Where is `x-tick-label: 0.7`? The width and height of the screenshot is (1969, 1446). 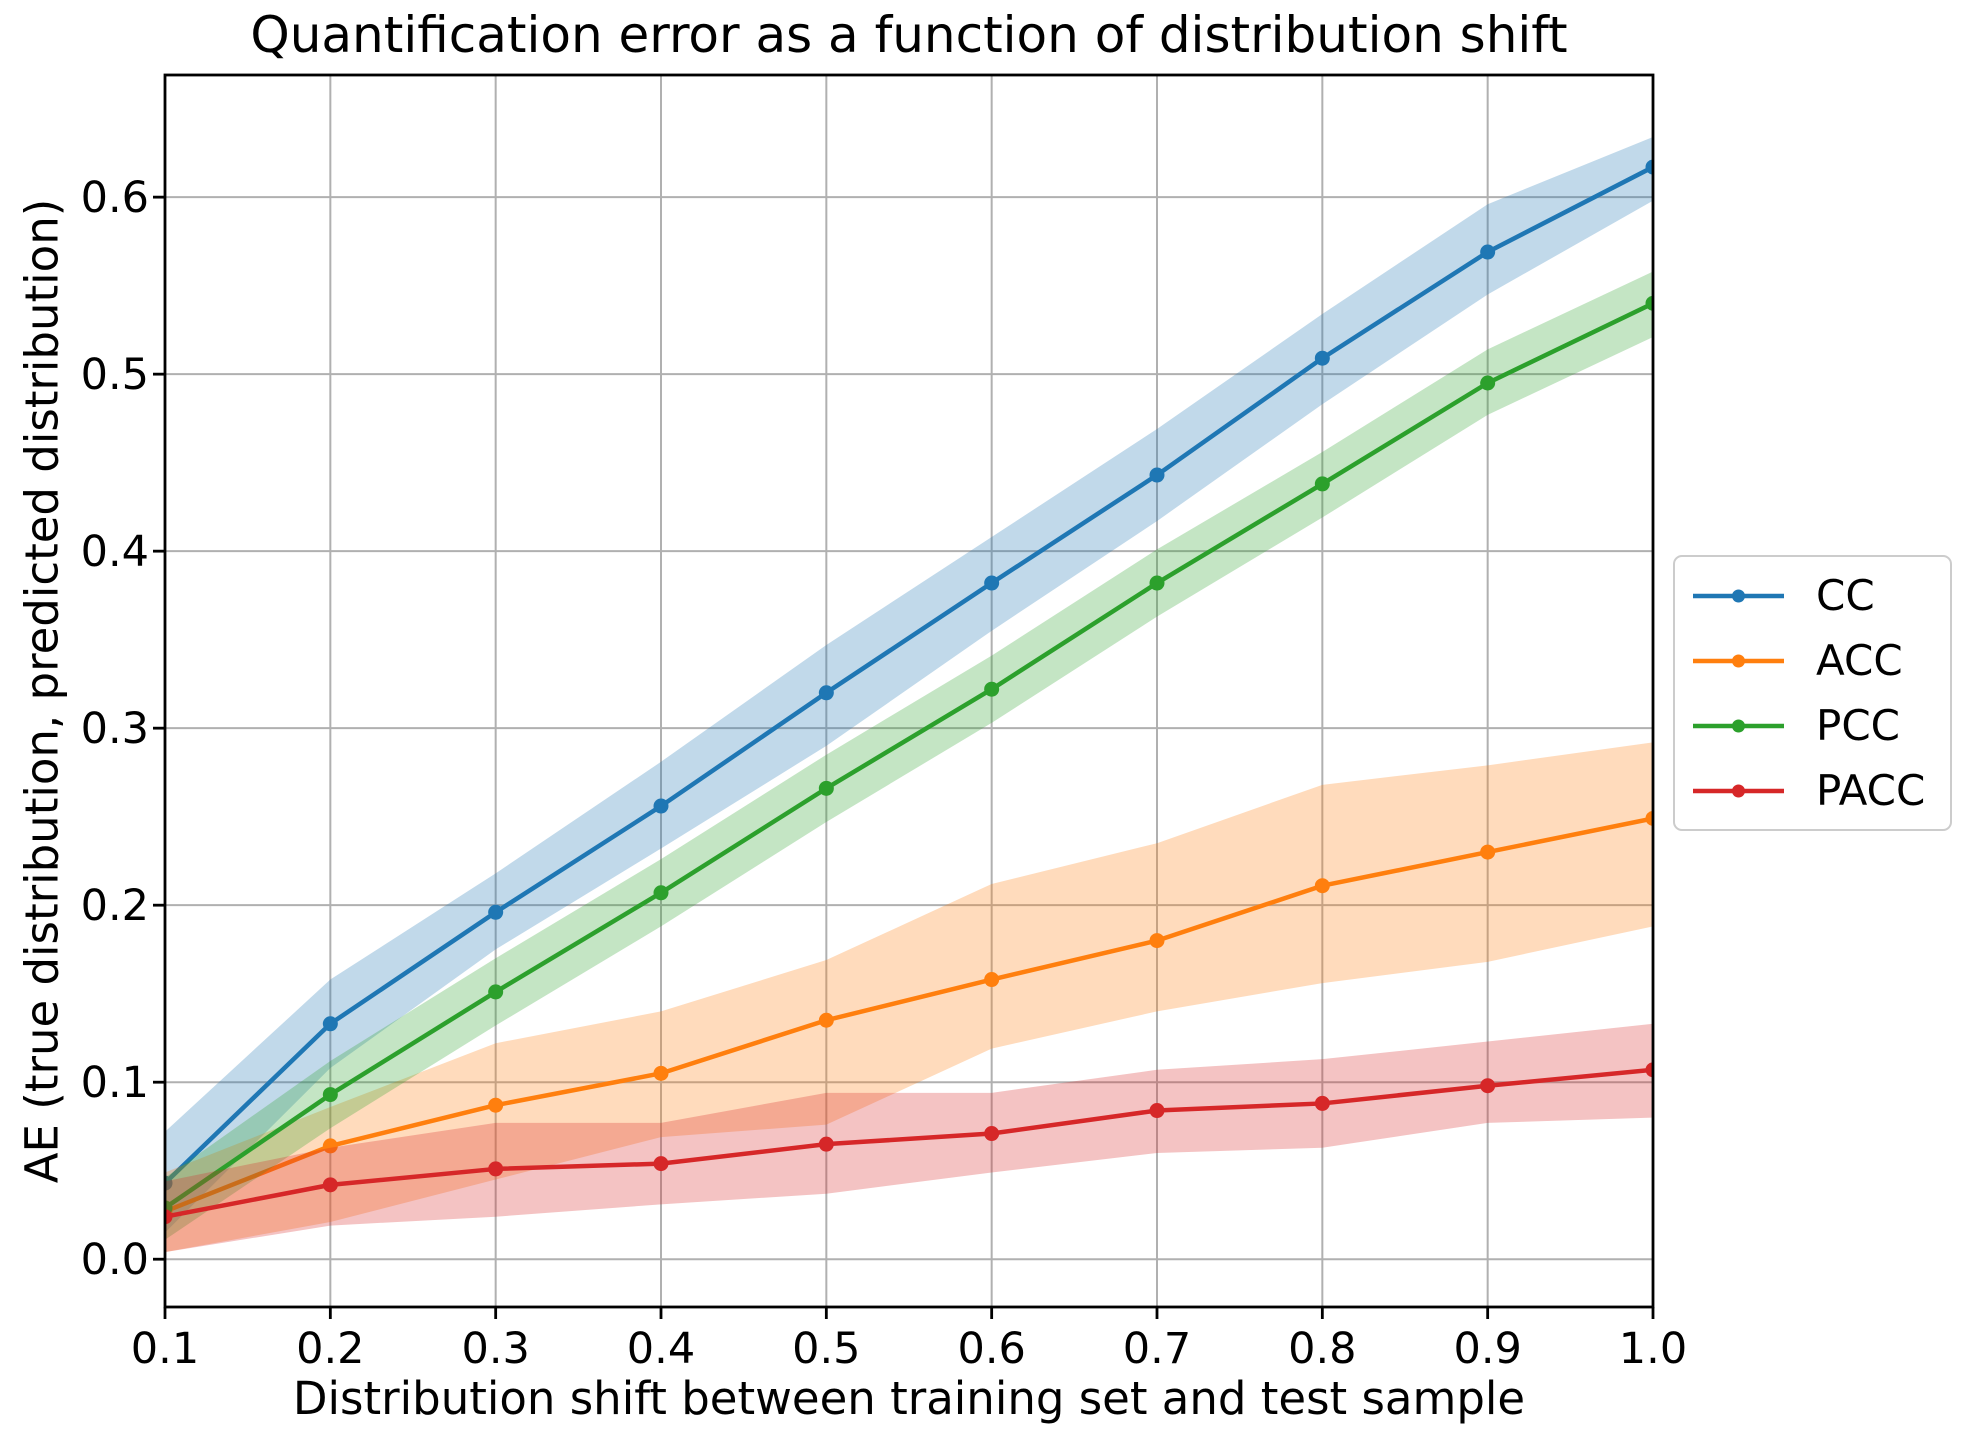
x-tick-label: 0.7 is located at coordinates (1157, 1349).